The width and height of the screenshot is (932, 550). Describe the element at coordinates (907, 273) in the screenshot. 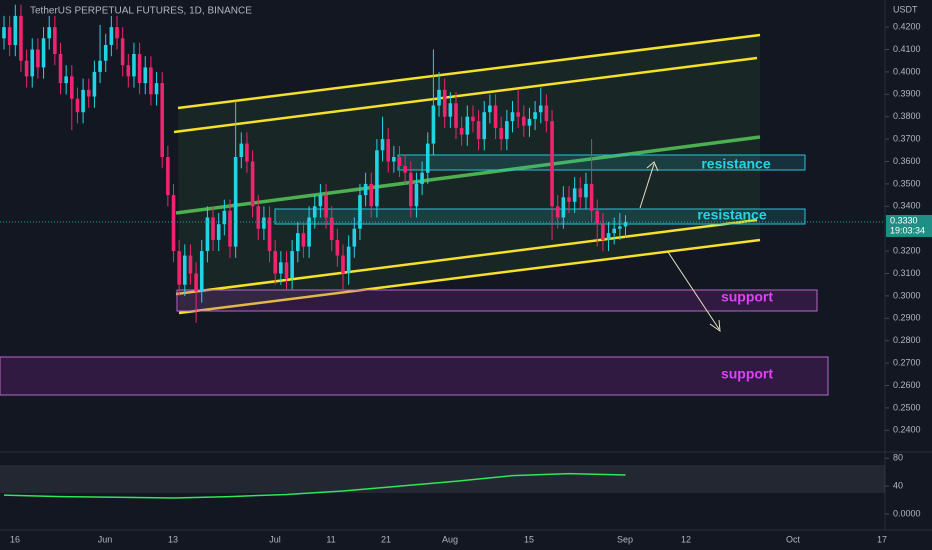

I see `y-tick-label: 0.3100` at that location.